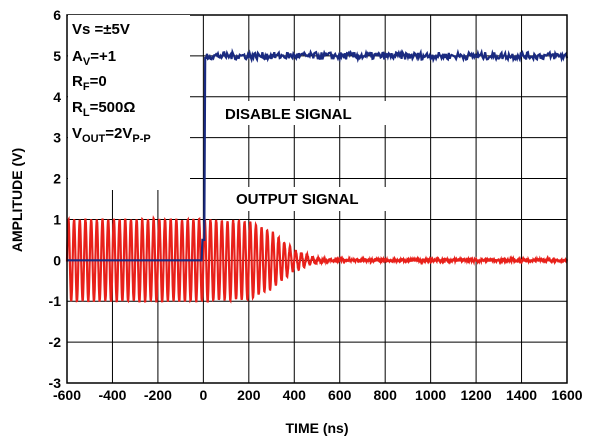 This screenshot has width=600, height=439. I want to click on legend-av: AV=+1, so click(94, 58).